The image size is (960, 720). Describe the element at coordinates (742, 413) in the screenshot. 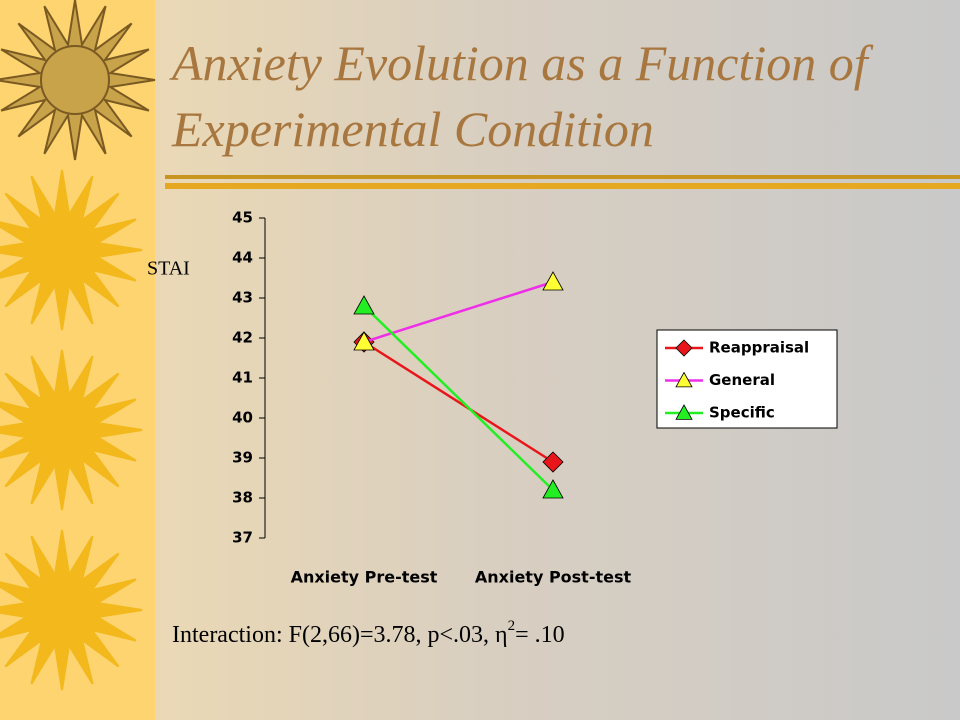

I see `legend-label: Specific` at that location.